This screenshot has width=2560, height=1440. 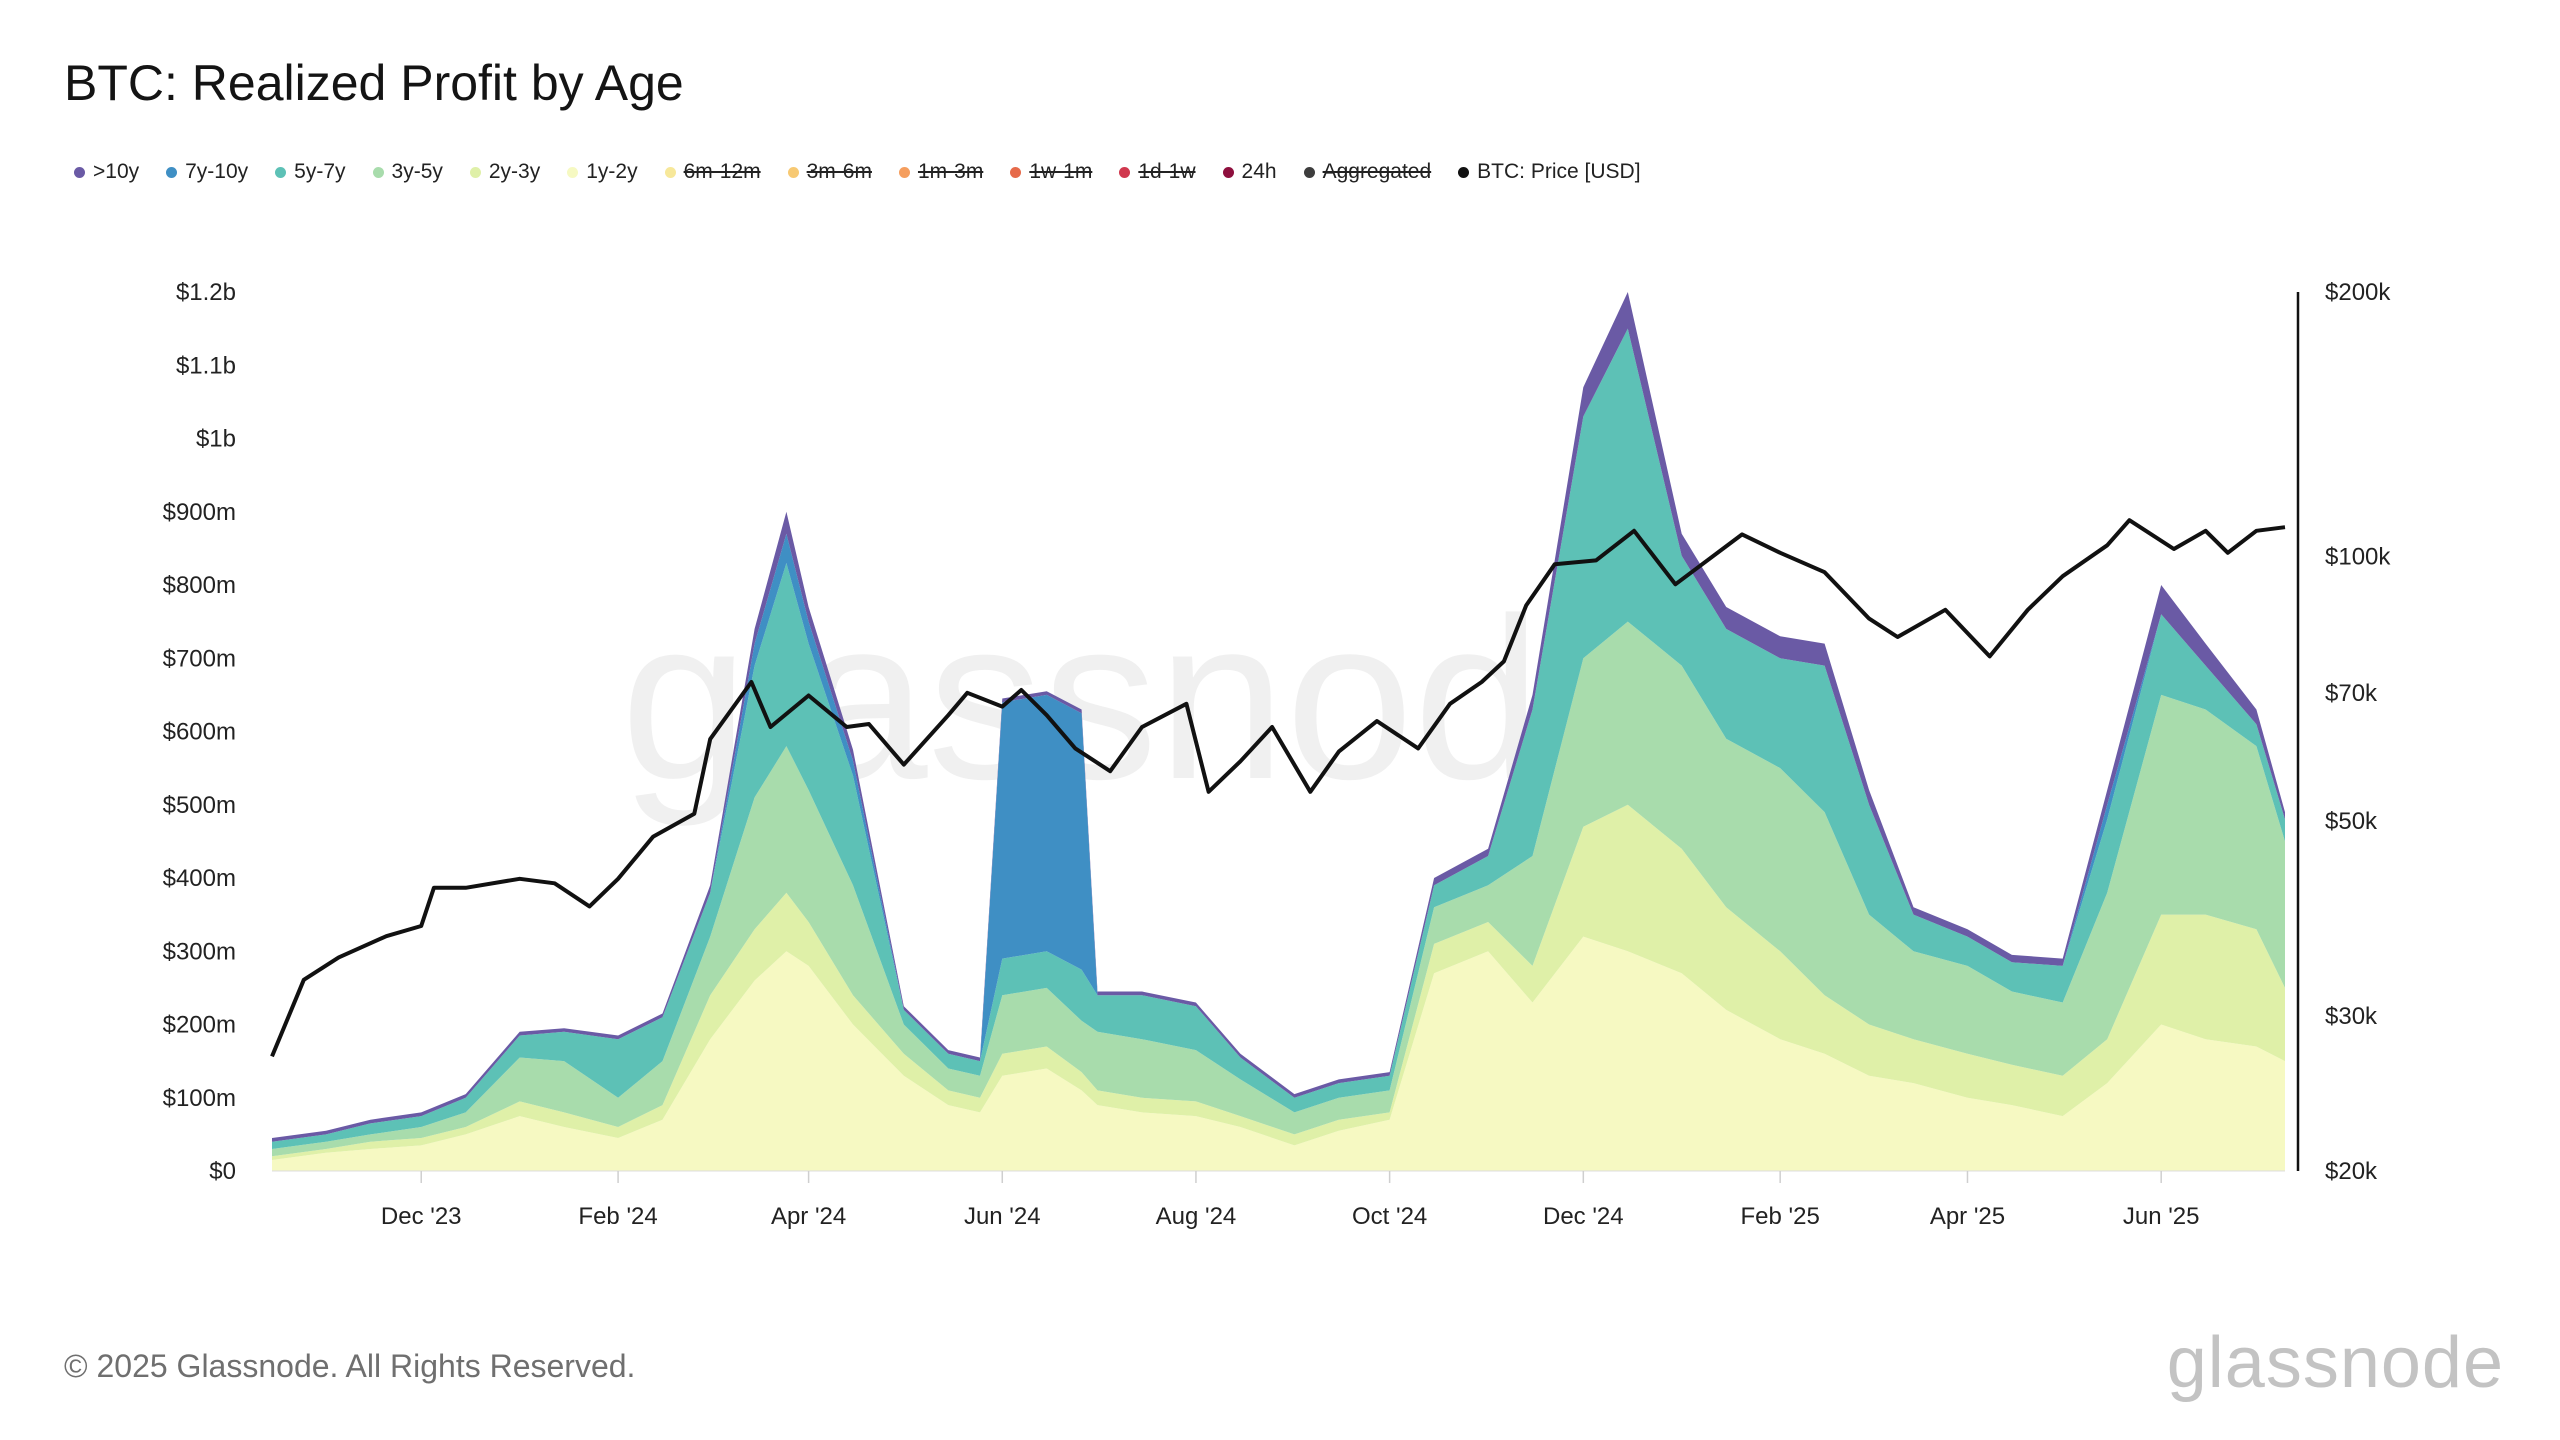 I want to click on brand-logo-text: glassnode, so click(x=2335, y=1363).